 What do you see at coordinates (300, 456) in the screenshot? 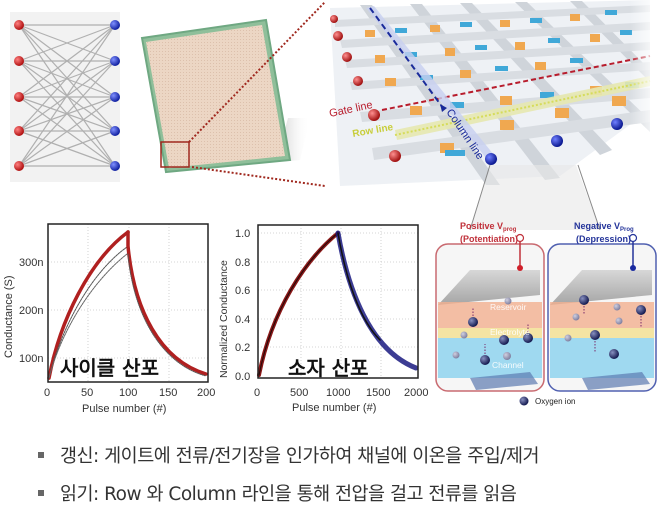
I see `bullet-text: 갱신: 게이트에 전류/전기장을 인가하여 채널에 이온을 주입/제거` at bounding box center [300, 456].